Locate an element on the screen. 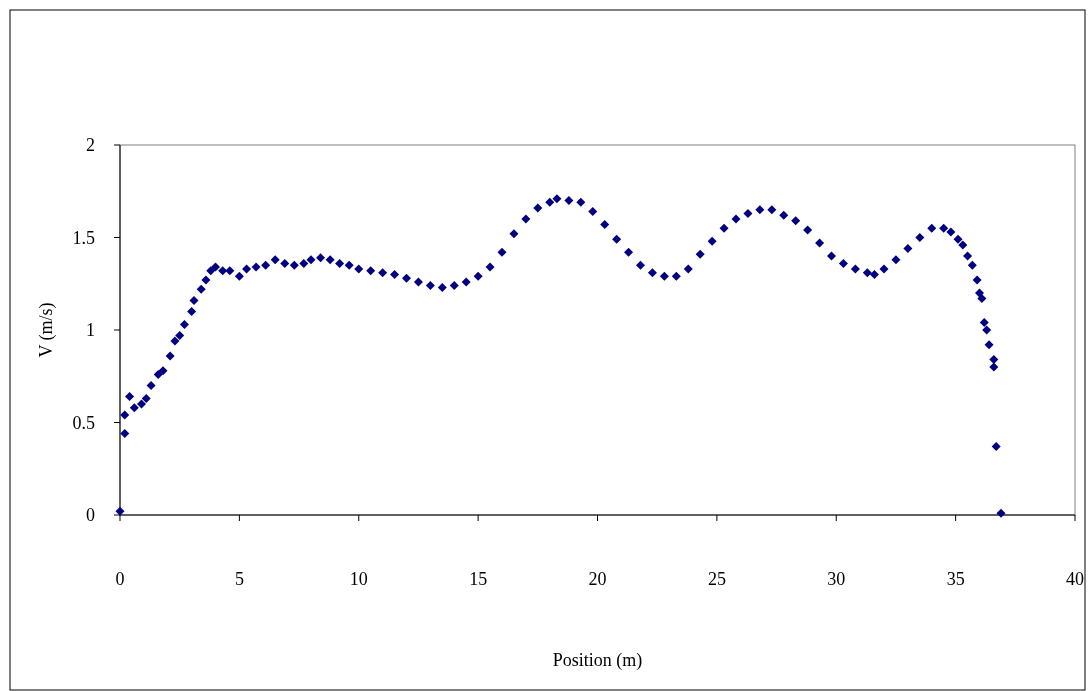 This screenshot has height=691, width=1091. y-tick-label: 2 is located at coordinates (90, 145).